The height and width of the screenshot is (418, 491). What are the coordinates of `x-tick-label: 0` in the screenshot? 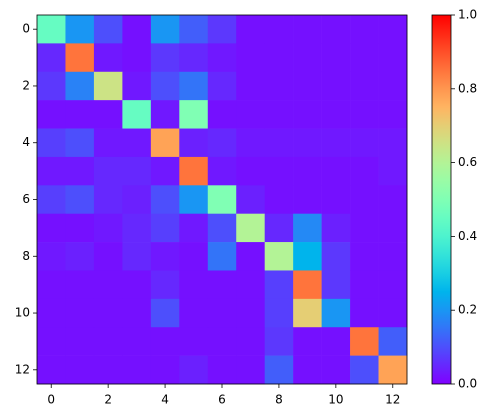 It's located at (51, 400).